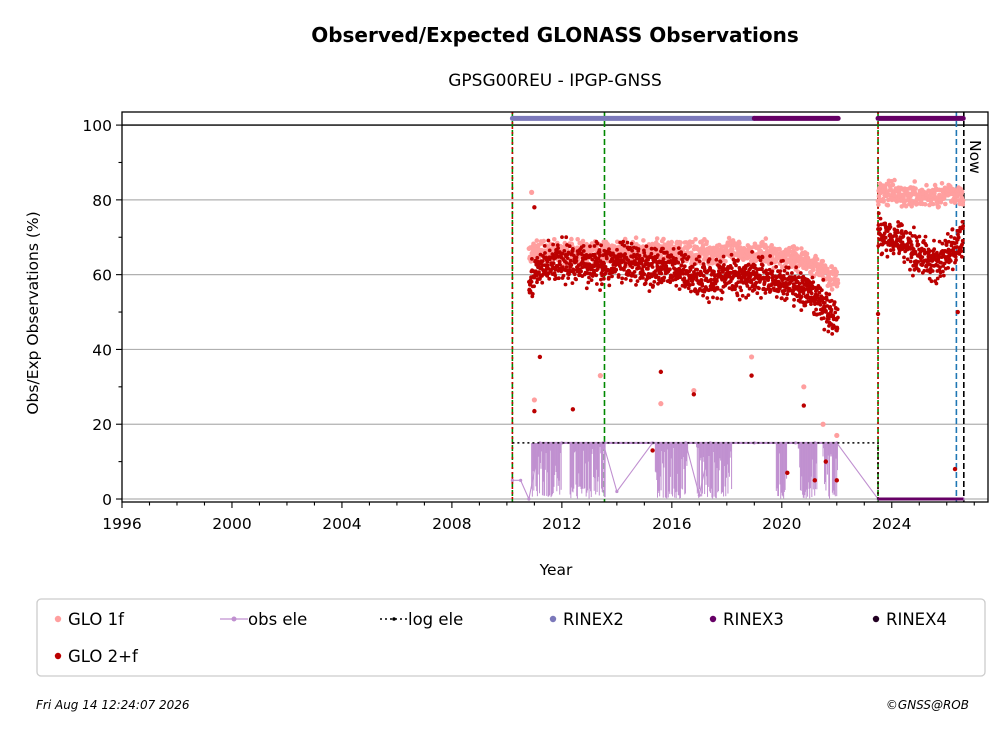 This screenshot has width=1008, height=734. I want to click on x-tick-label: 2004, so click(341, 524).